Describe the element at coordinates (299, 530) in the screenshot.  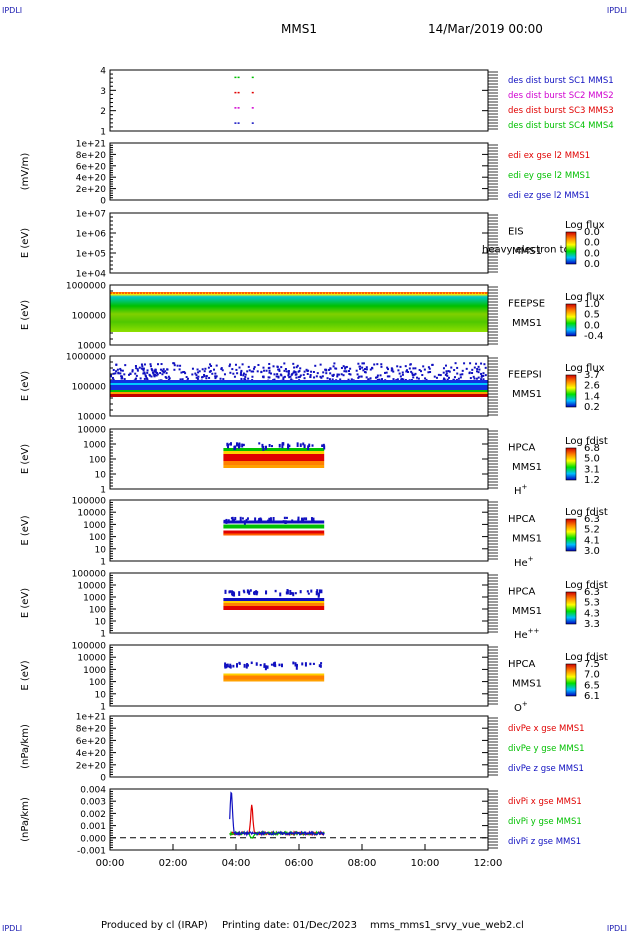
I see `panel-frame` at that location.